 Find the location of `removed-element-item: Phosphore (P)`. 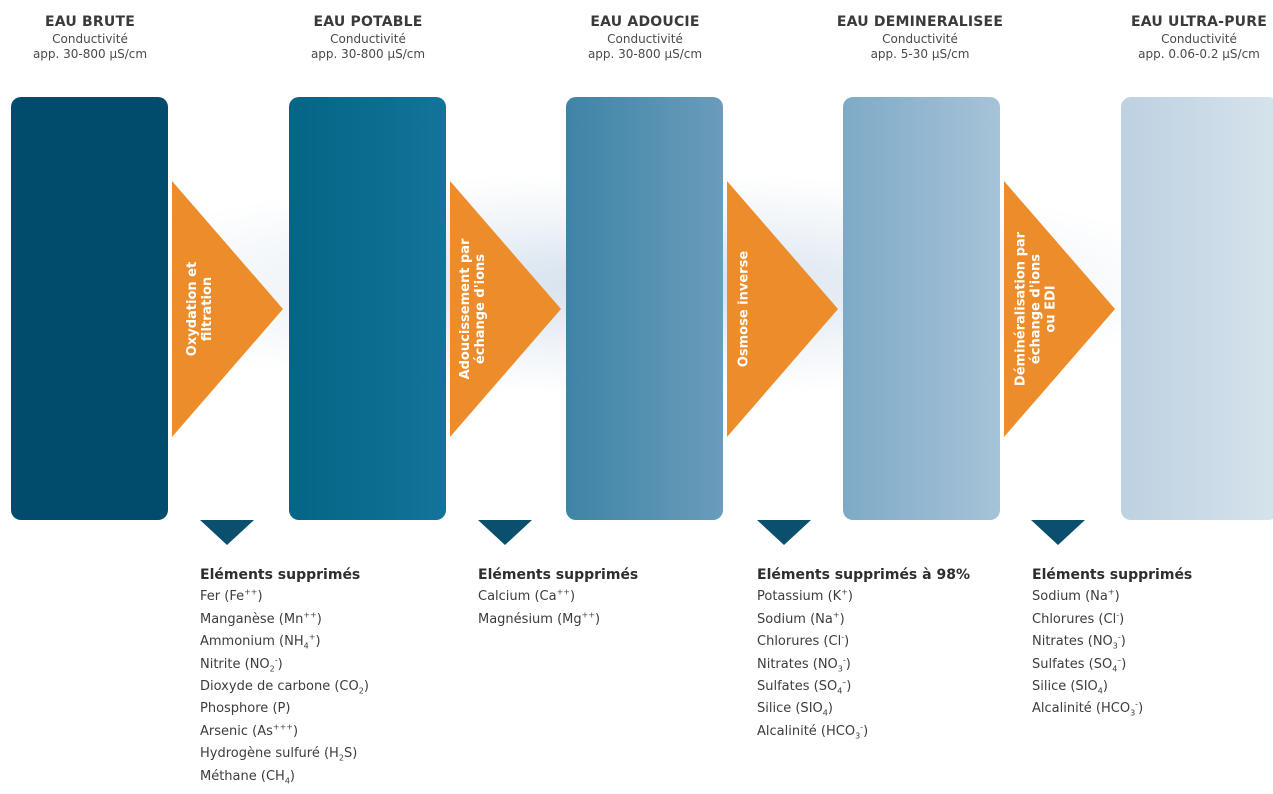

removed-element-item: Phosphore (P) is located at coordinates (245, 709).